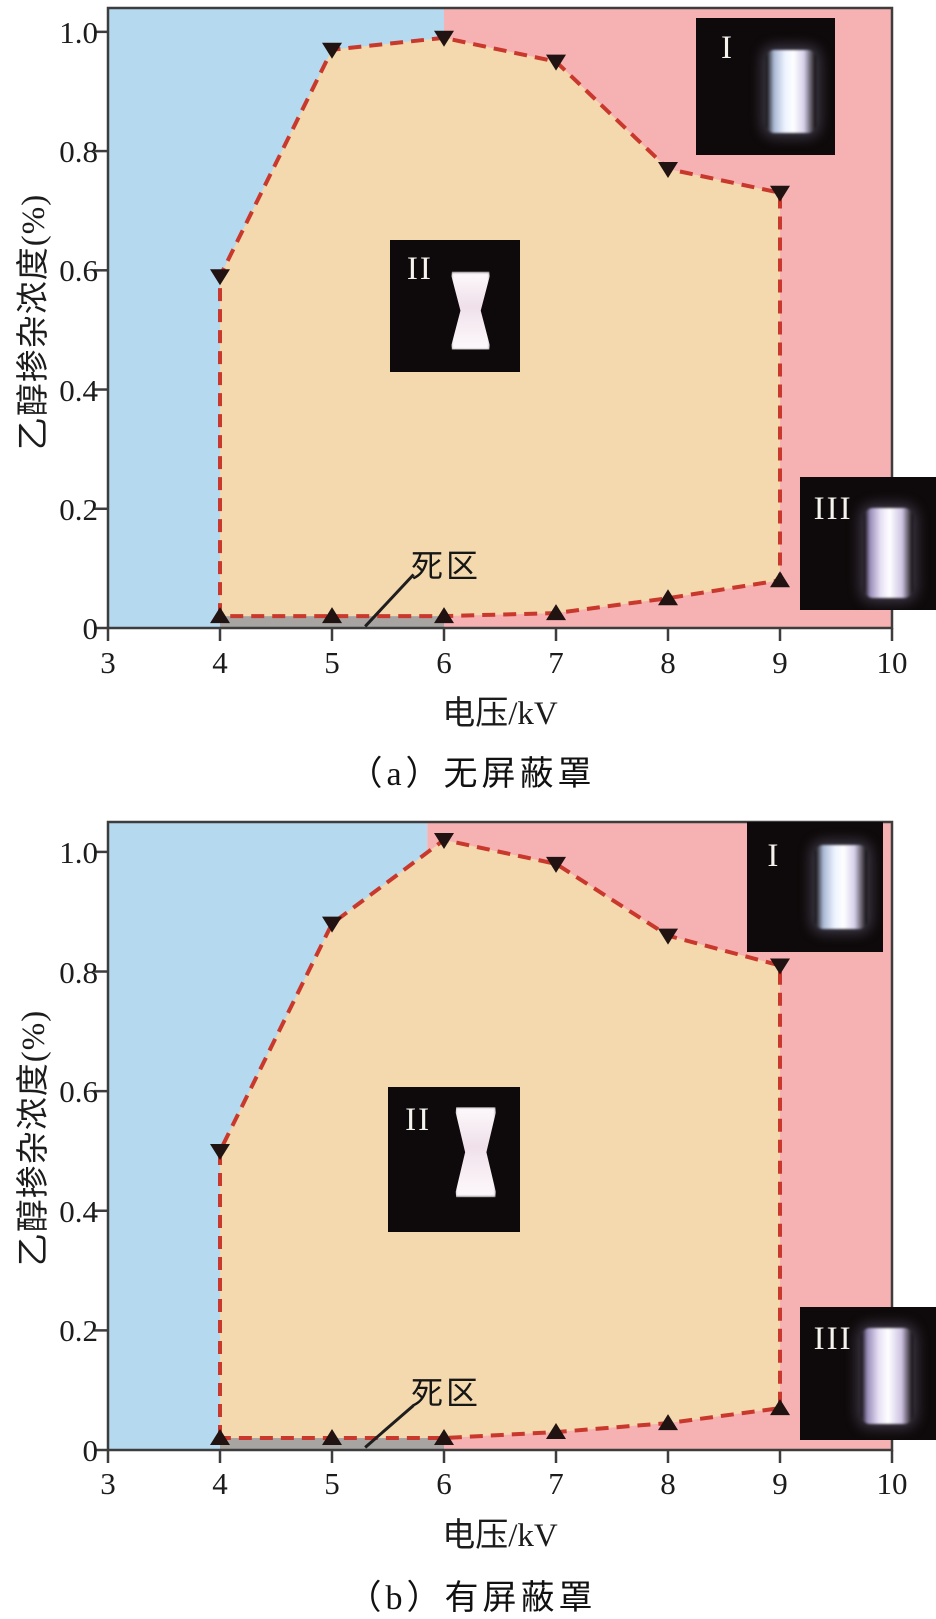 The width and height of the screenshot is (936, 1619). Describe the element at coordinates (472, 774) in the screenshot. I see `chart-caption-a: （a）无屏蔽罩` at that location.